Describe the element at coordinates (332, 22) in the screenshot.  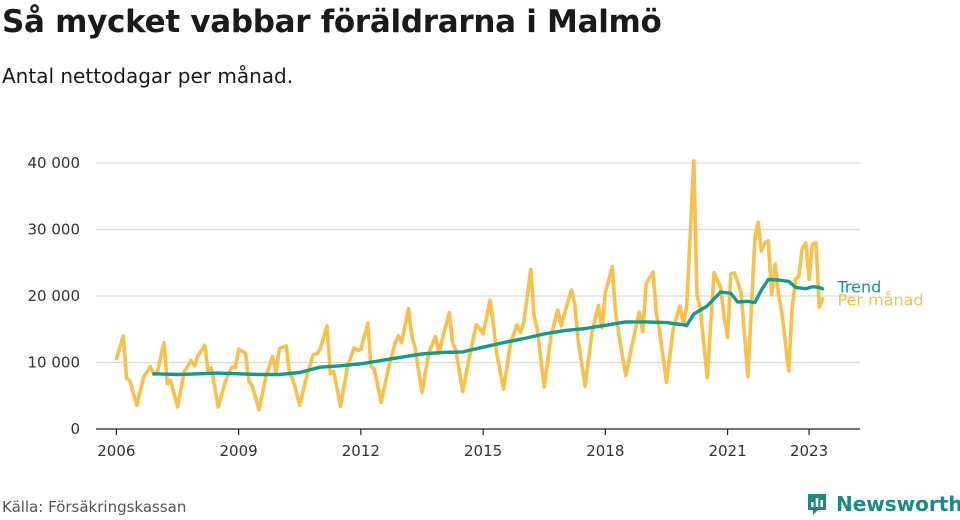
I see `page-title: Så mycket vabbar föräldrarna i Malmö` at that location.